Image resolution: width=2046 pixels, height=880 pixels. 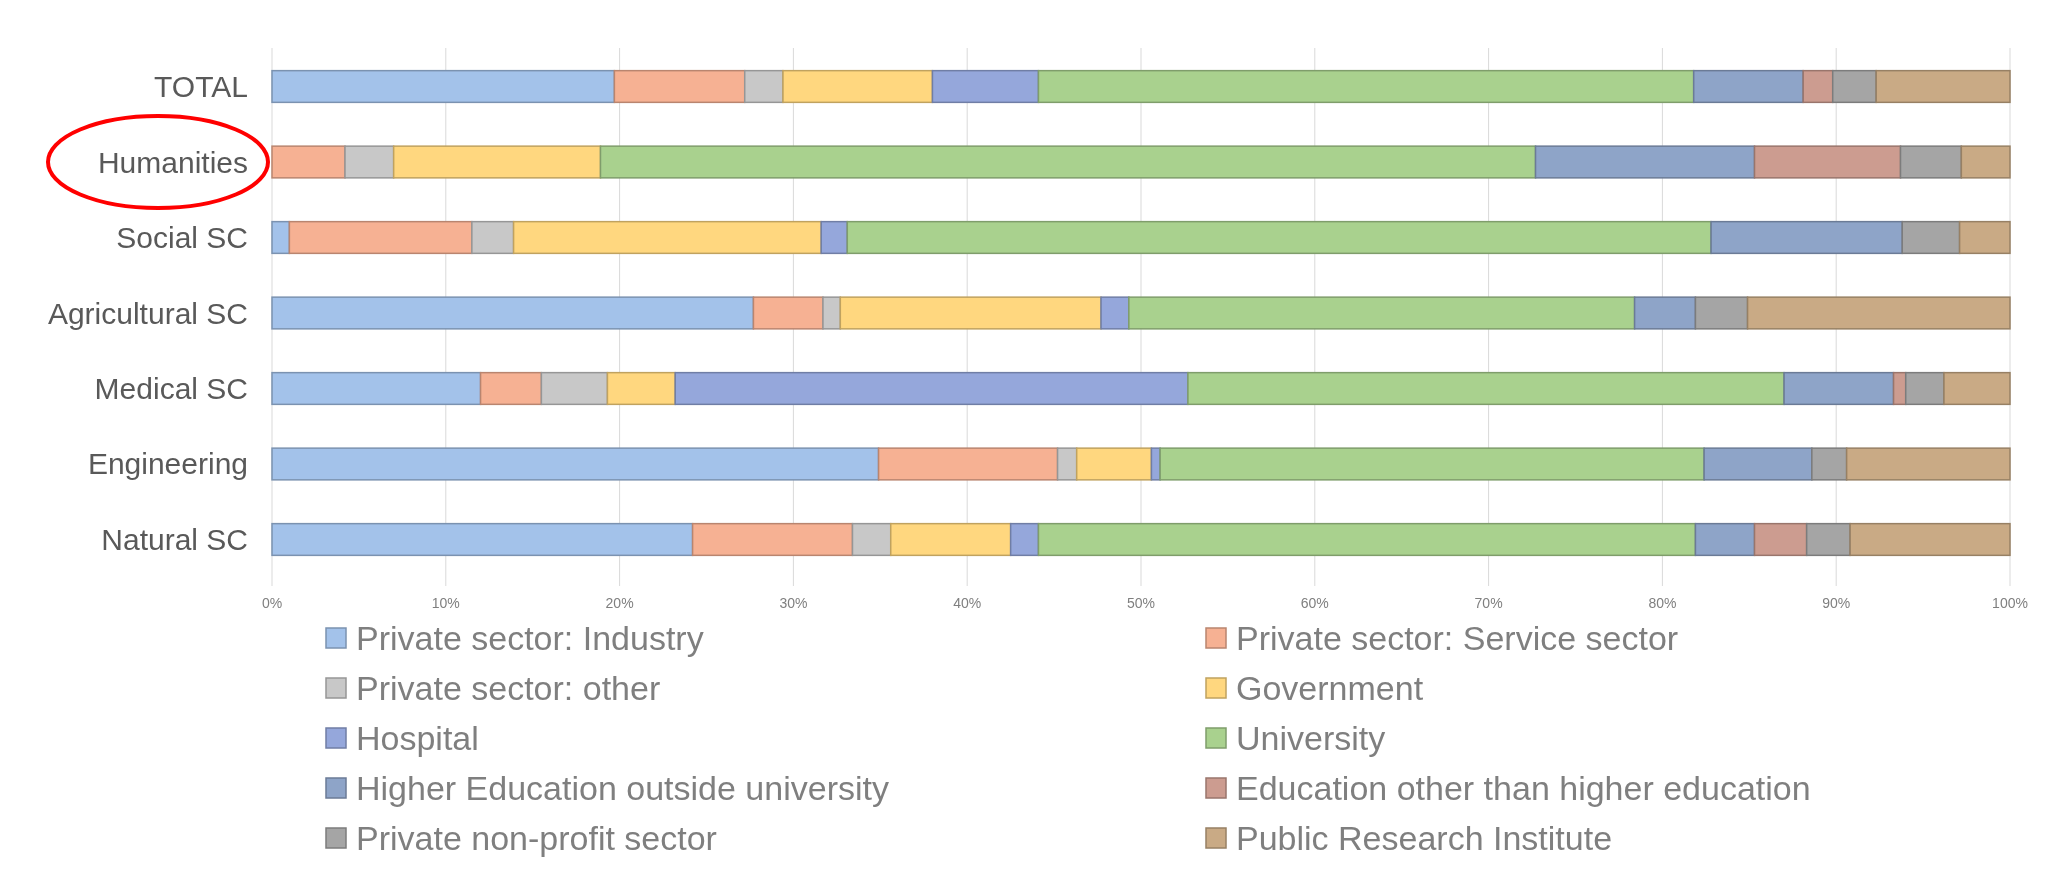 I want to click on legend-label: Private sector: other, so click(x=508, y=688).